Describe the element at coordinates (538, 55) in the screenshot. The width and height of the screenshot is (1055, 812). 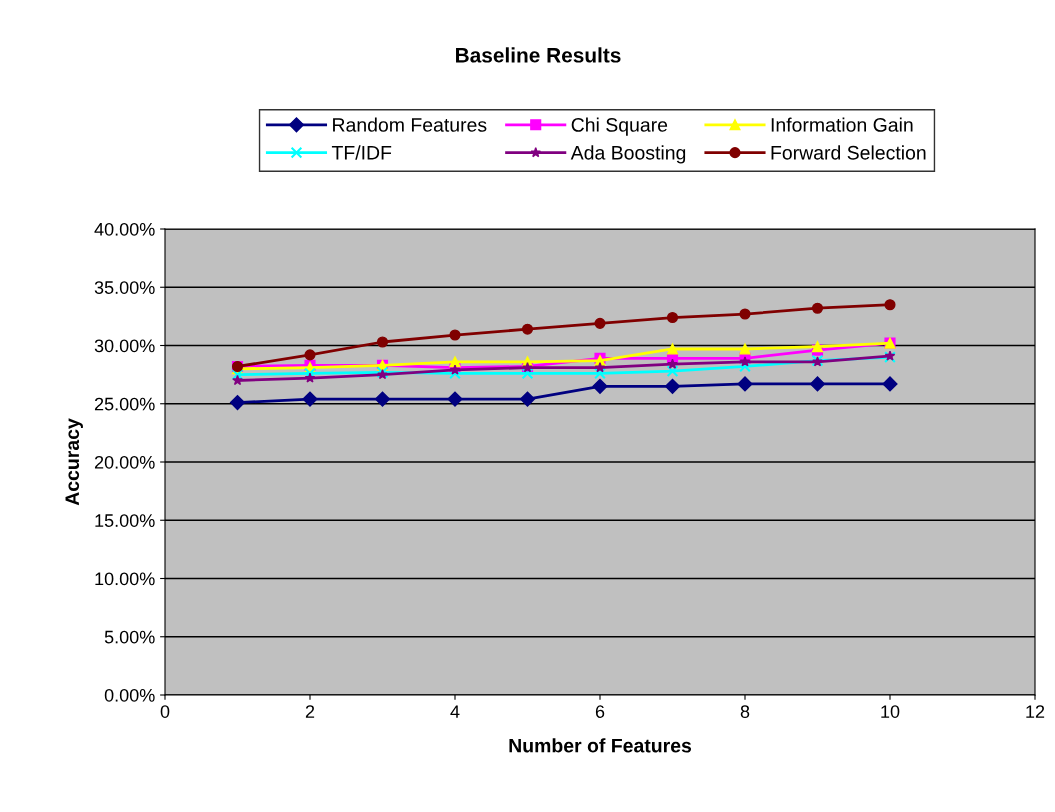
I see `chart-title: Baseline Results` at that location.